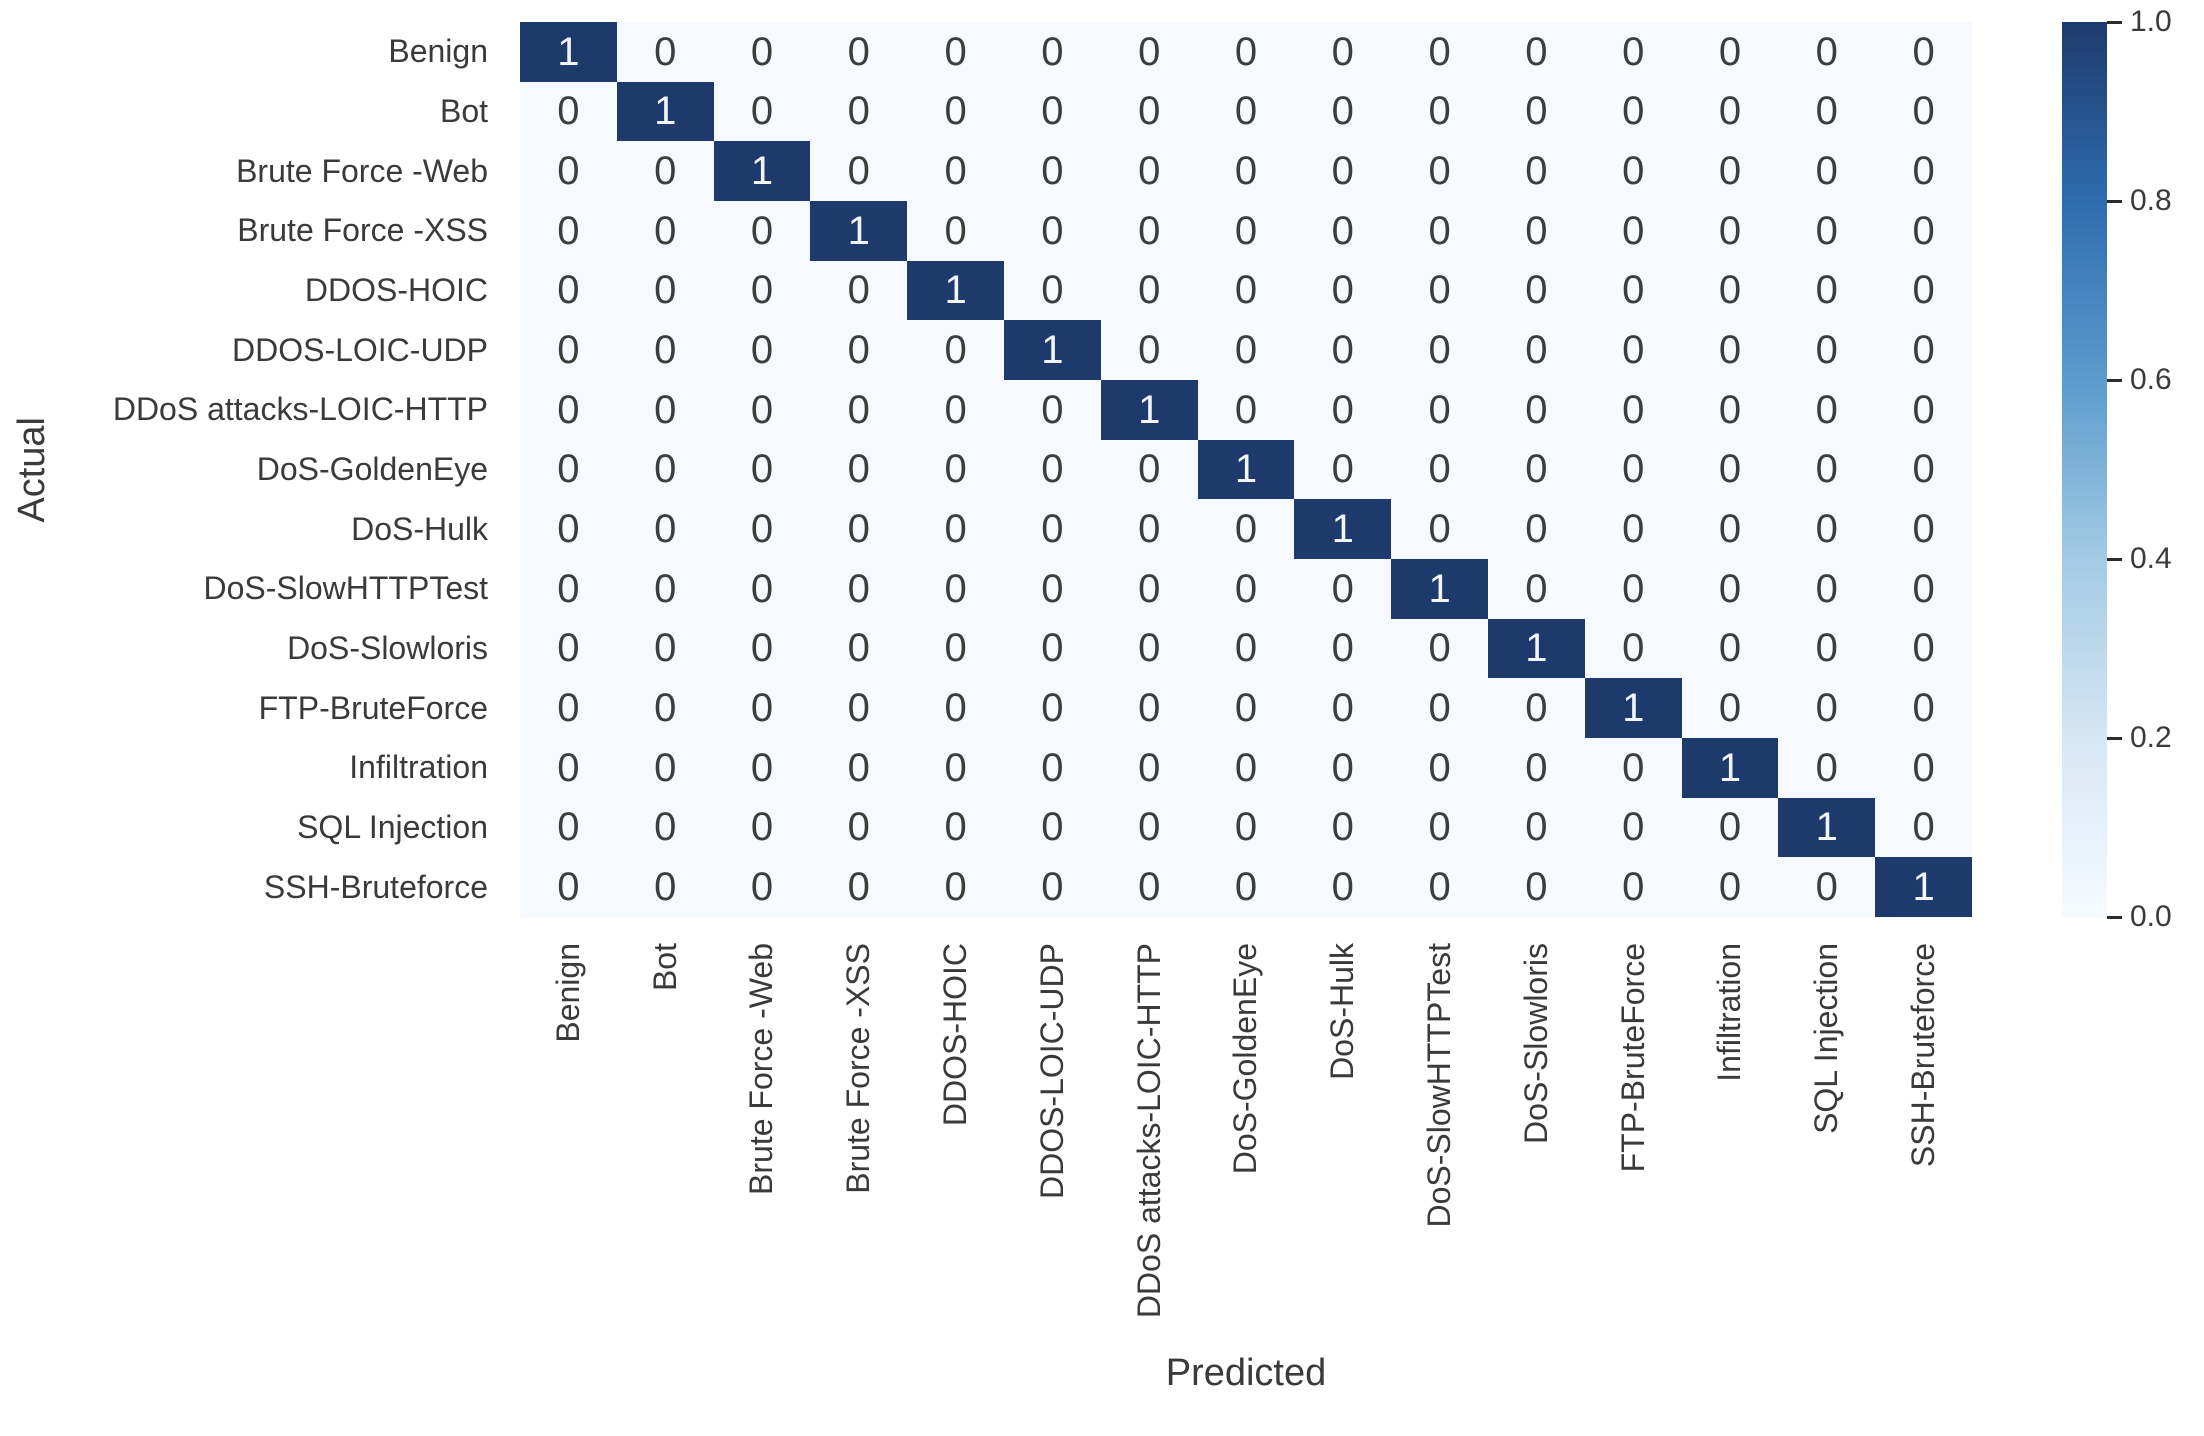  Describe the element at coordinates (392, 827) in the screenshot. I see `y-tick-label: SQL Injection` at that location.